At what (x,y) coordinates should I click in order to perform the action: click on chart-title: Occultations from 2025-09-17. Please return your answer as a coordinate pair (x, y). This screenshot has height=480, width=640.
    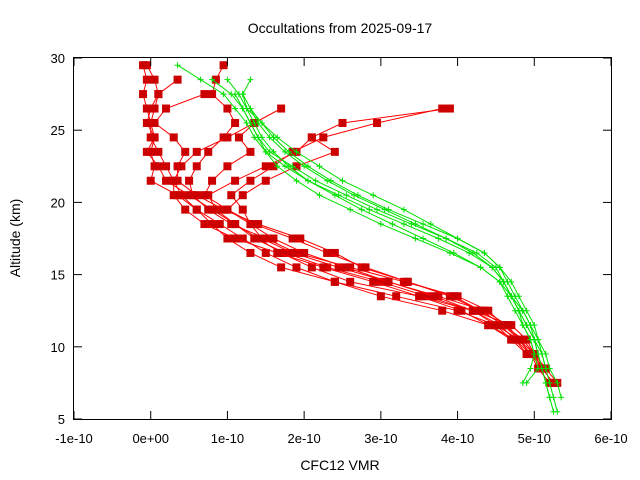
    Looking at the image, I should click on (340, 28).